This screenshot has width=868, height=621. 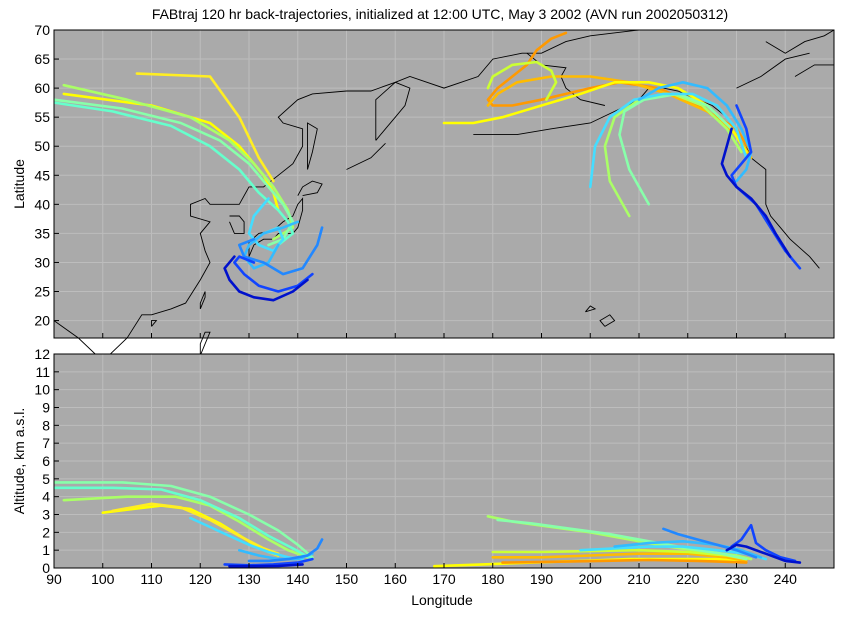 I want to click on altitude-axis-label: Altitude, km a.s.l., so click(x=19, y=461).